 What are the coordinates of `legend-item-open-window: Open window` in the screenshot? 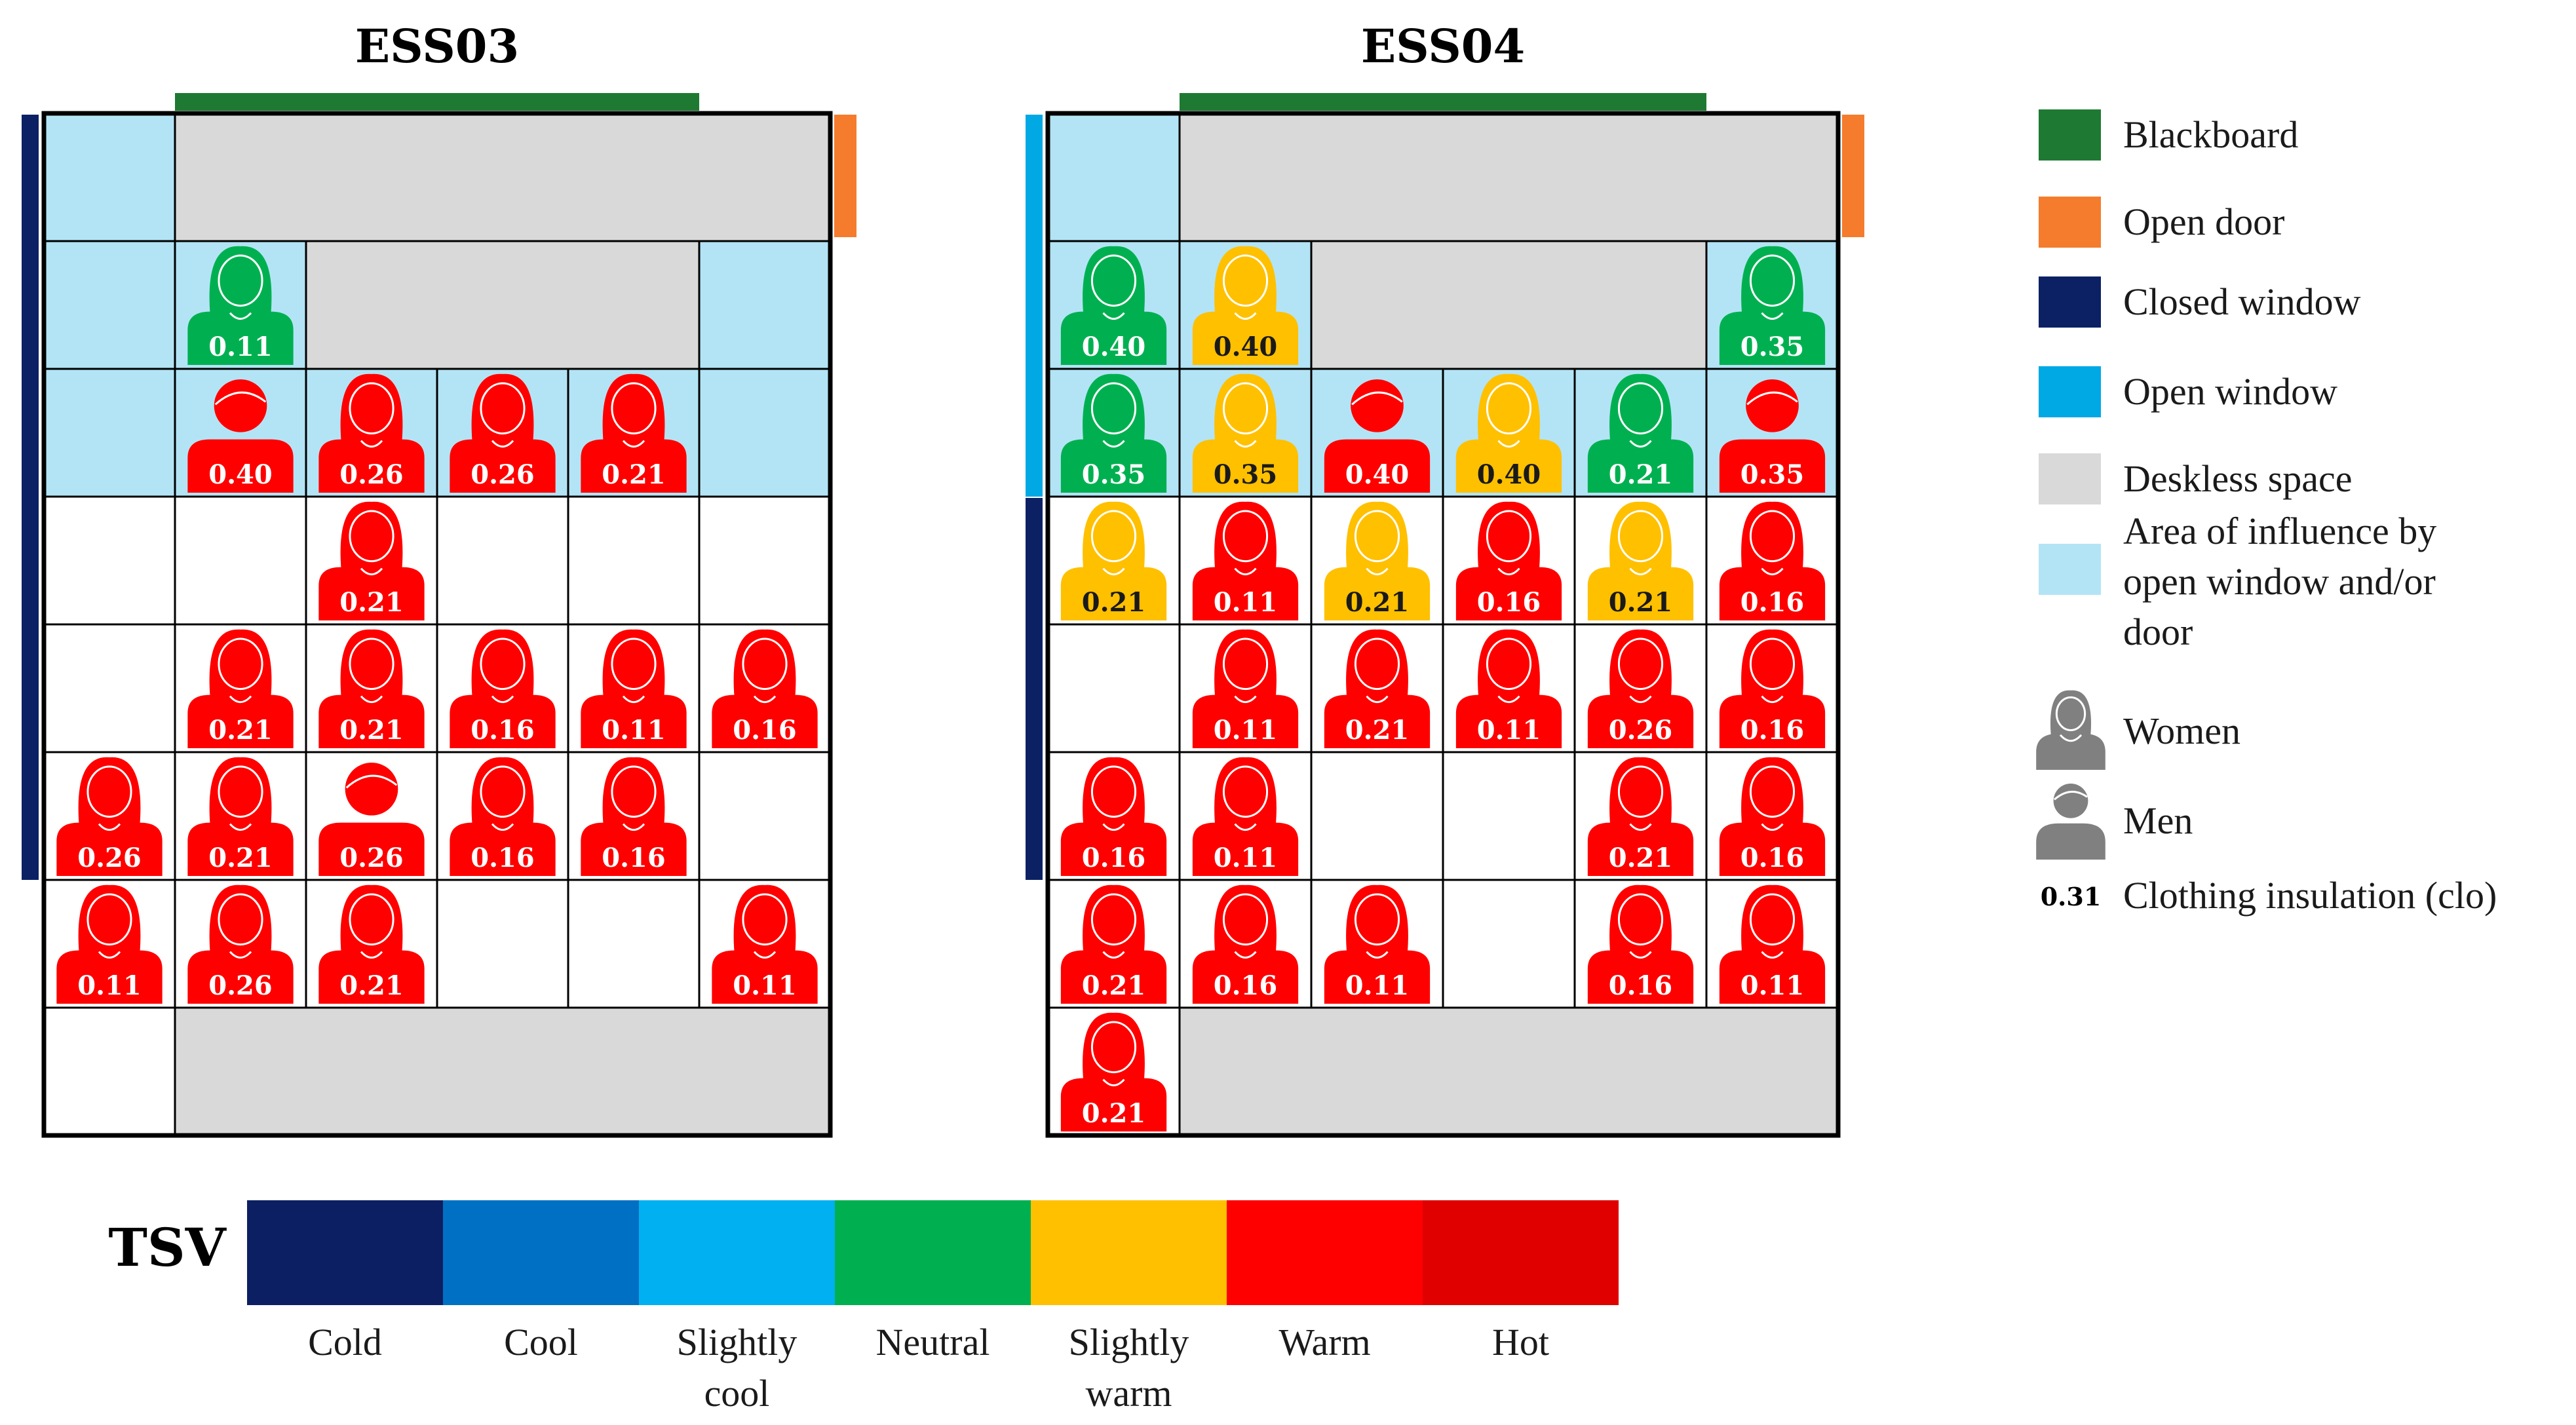 It's located at (2188, 391).